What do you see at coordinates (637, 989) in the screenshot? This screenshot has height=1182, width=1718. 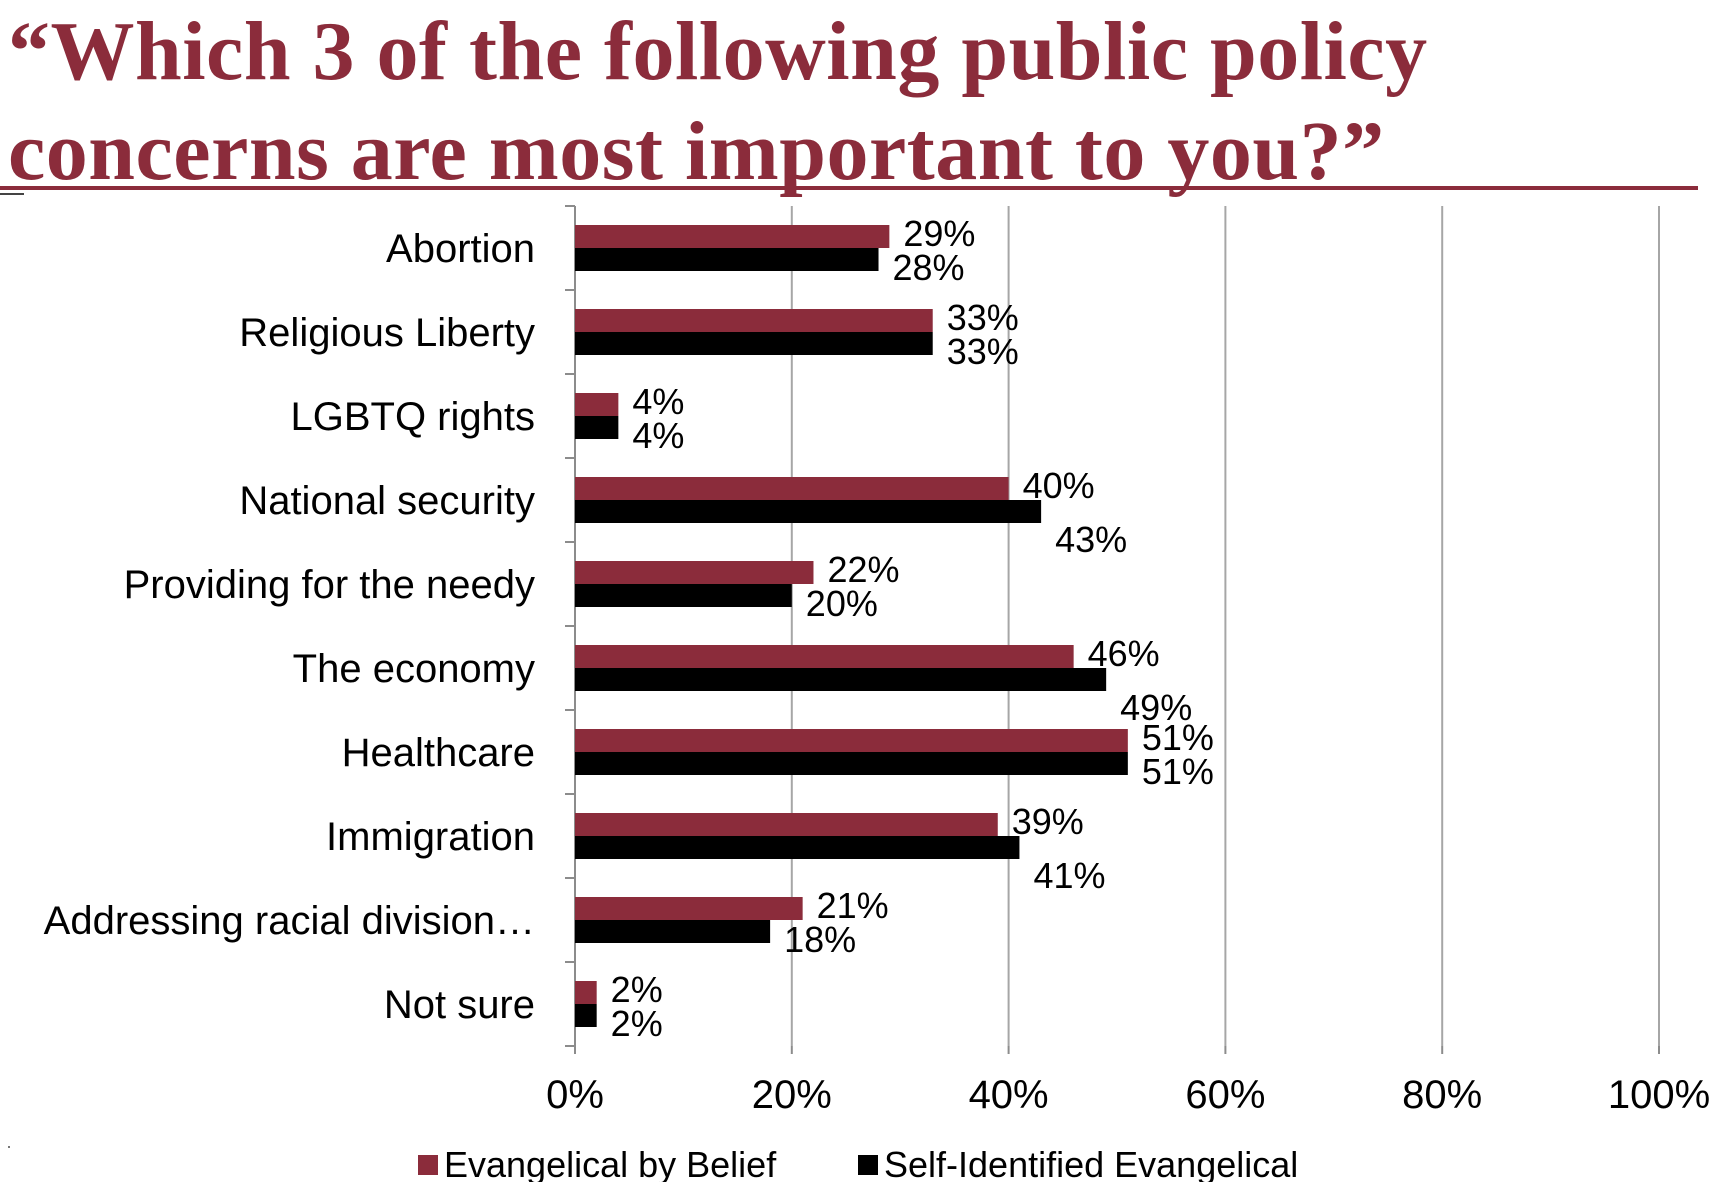 I see `data-label-belief-9: 2%` at bounding box center [637, 989].